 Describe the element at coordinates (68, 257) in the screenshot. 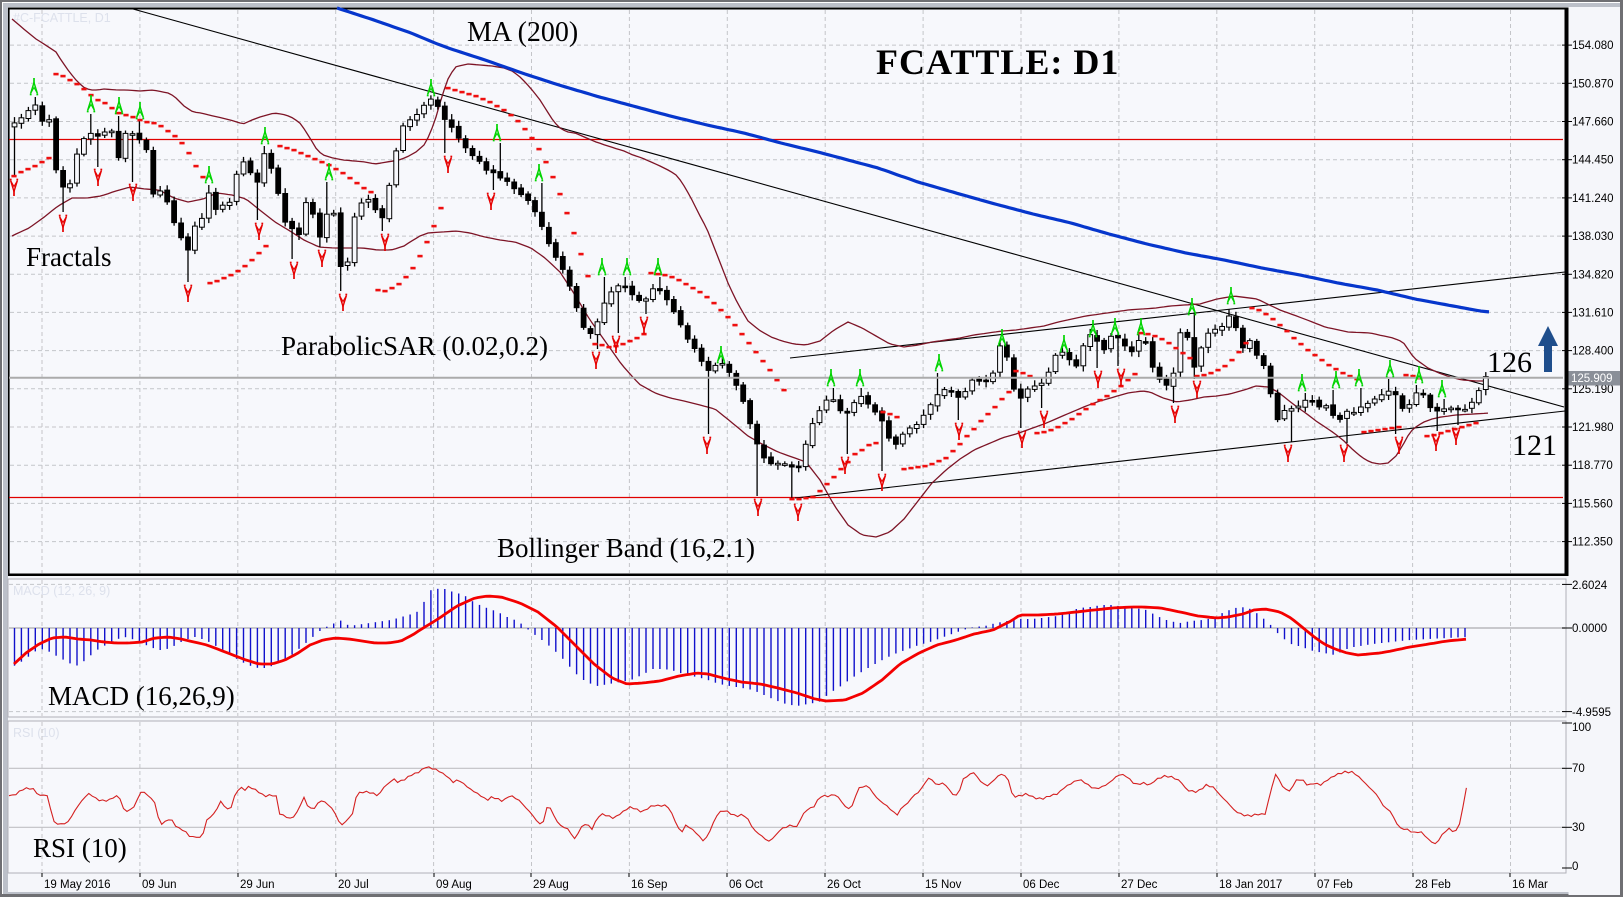

I see `svg-text: Fractals` at that location.